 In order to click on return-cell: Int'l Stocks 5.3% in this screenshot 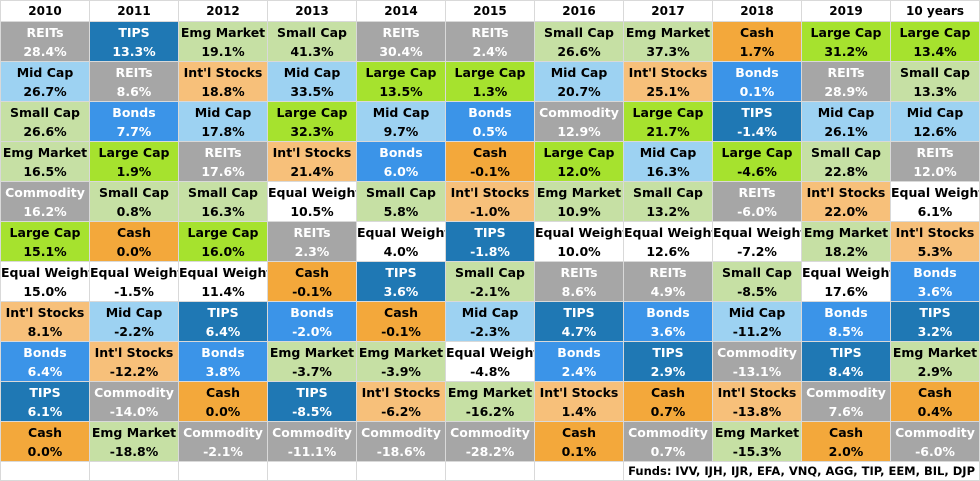, I will do `click(935, 241)`.